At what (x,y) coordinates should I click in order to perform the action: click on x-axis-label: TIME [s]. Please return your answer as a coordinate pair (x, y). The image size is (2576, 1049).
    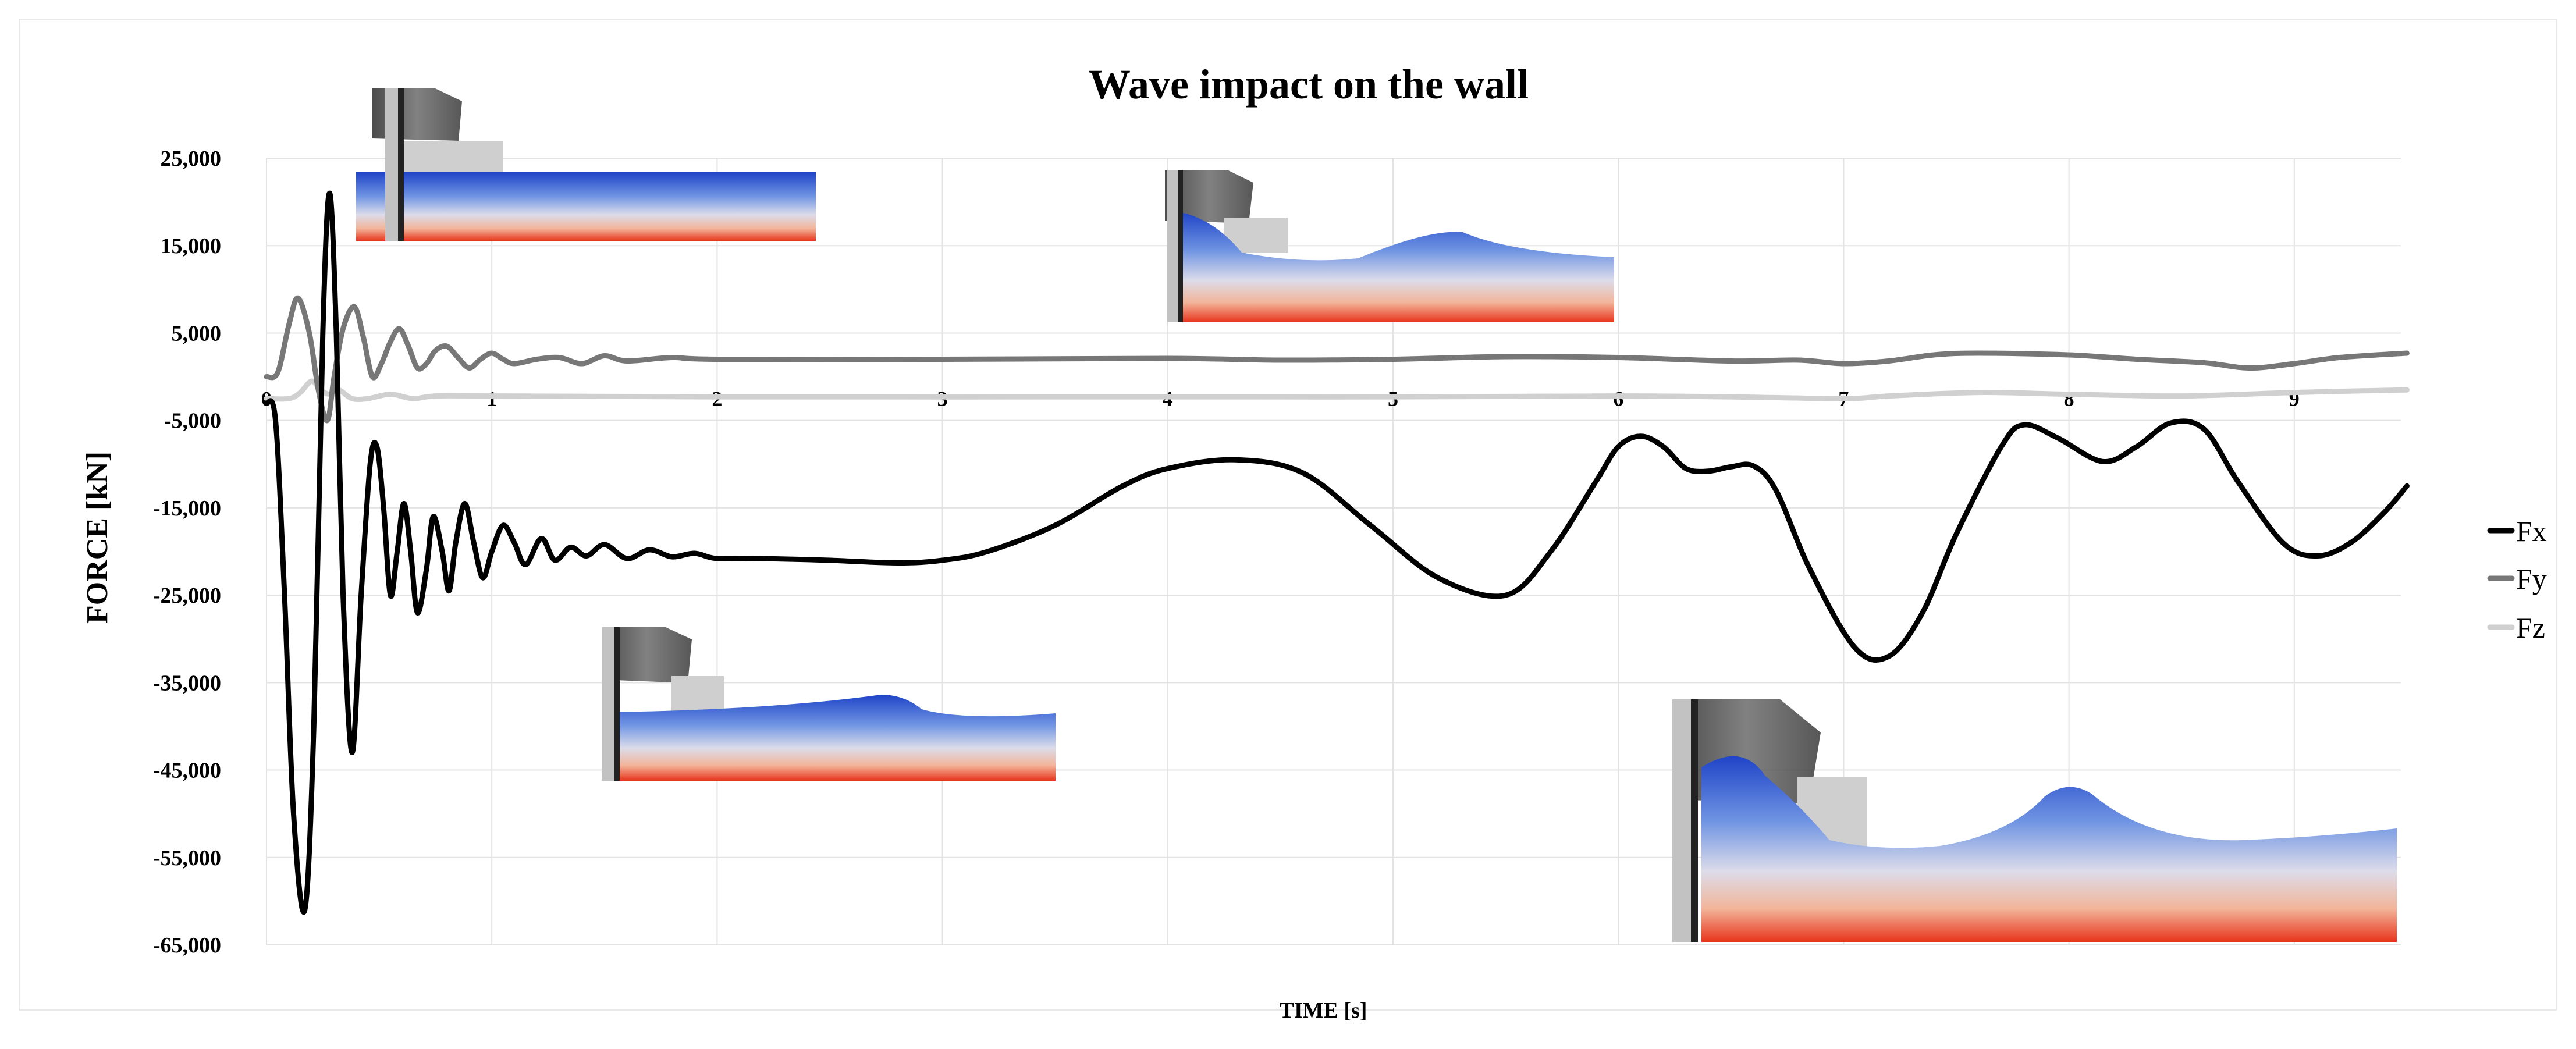
    Looking at the image, I should click on (1323, 1010).